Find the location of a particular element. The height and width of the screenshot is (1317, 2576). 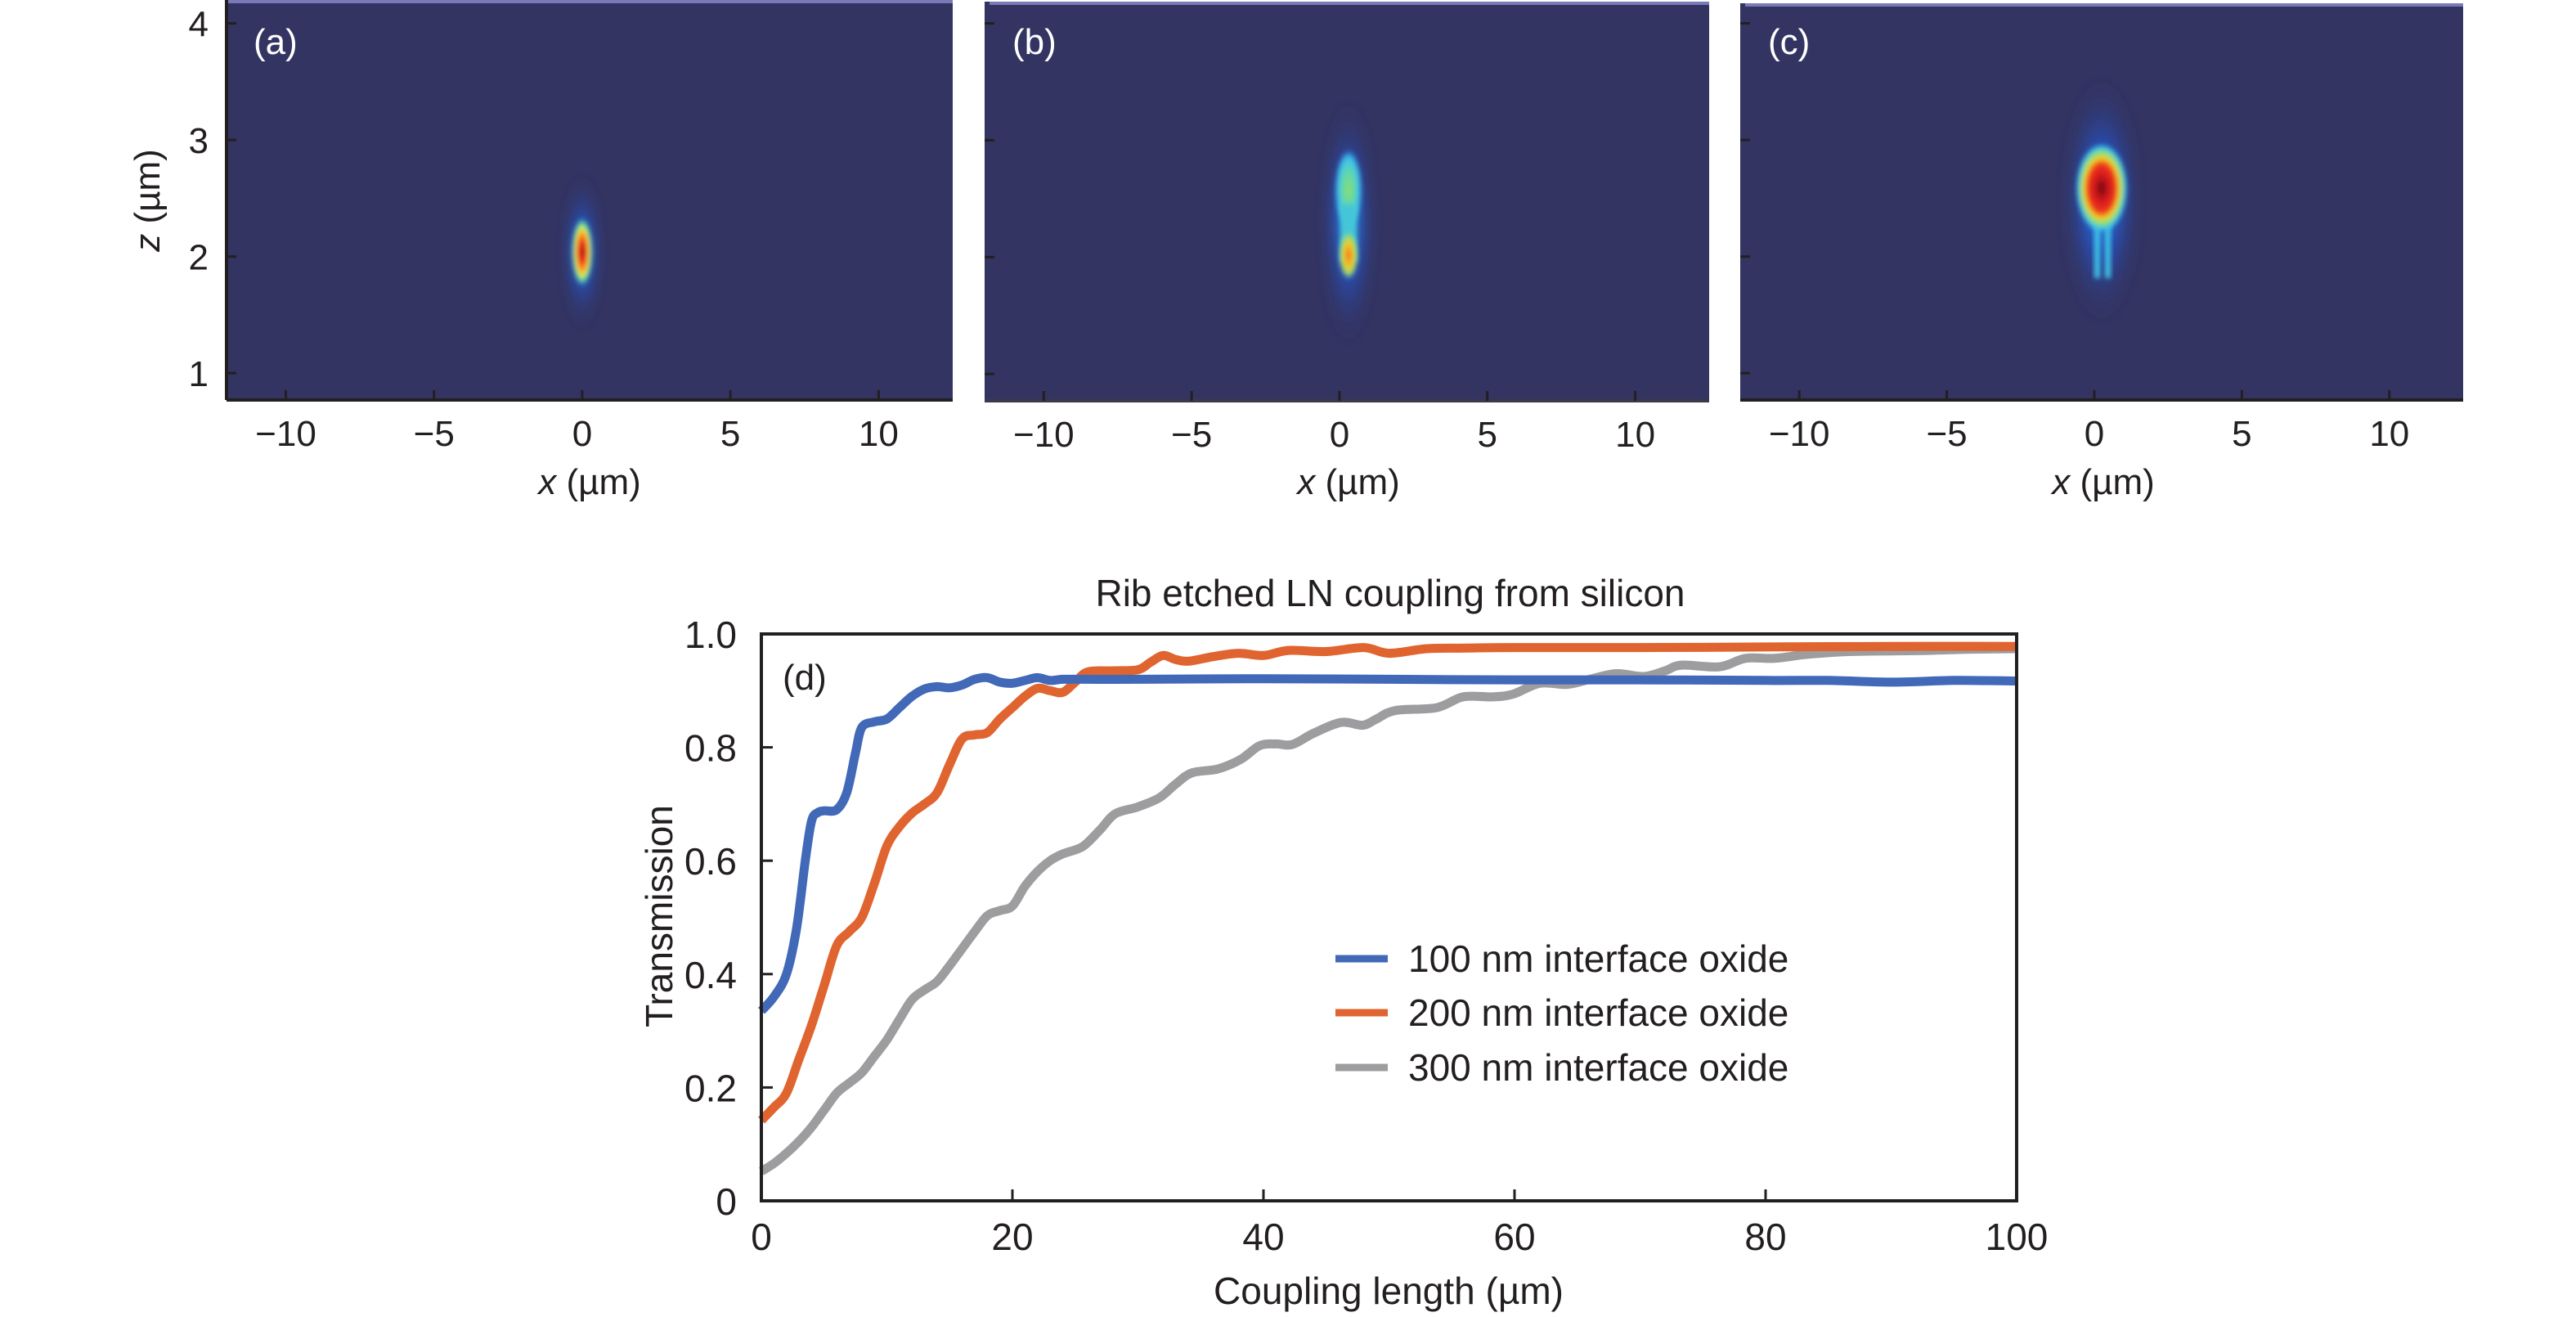

x-tick-label: 100 is located at coordinates (2017, 1237).